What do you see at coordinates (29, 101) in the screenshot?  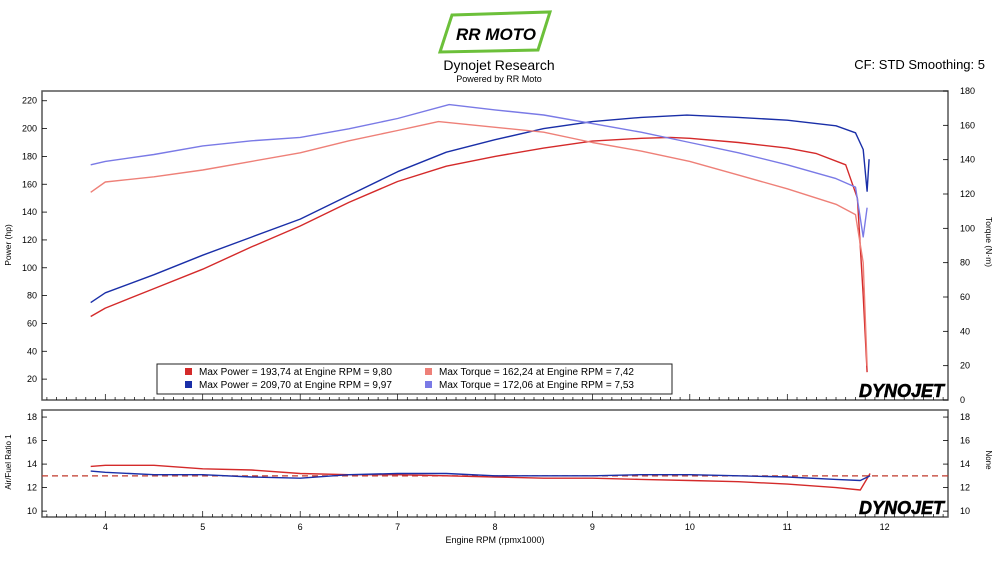 I see `y-tick-label-power: 220` at bounding box center [29, 101].